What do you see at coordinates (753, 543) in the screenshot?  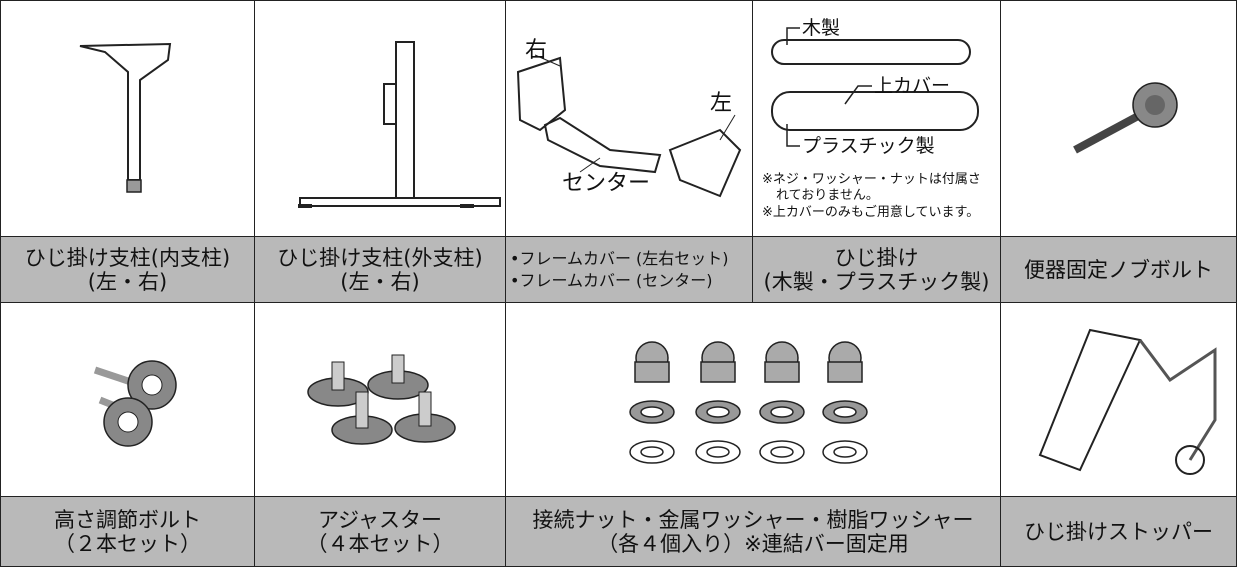 I see `label-line: （各４個入り）※連結バー固定用` at bounding box center [753, 543].